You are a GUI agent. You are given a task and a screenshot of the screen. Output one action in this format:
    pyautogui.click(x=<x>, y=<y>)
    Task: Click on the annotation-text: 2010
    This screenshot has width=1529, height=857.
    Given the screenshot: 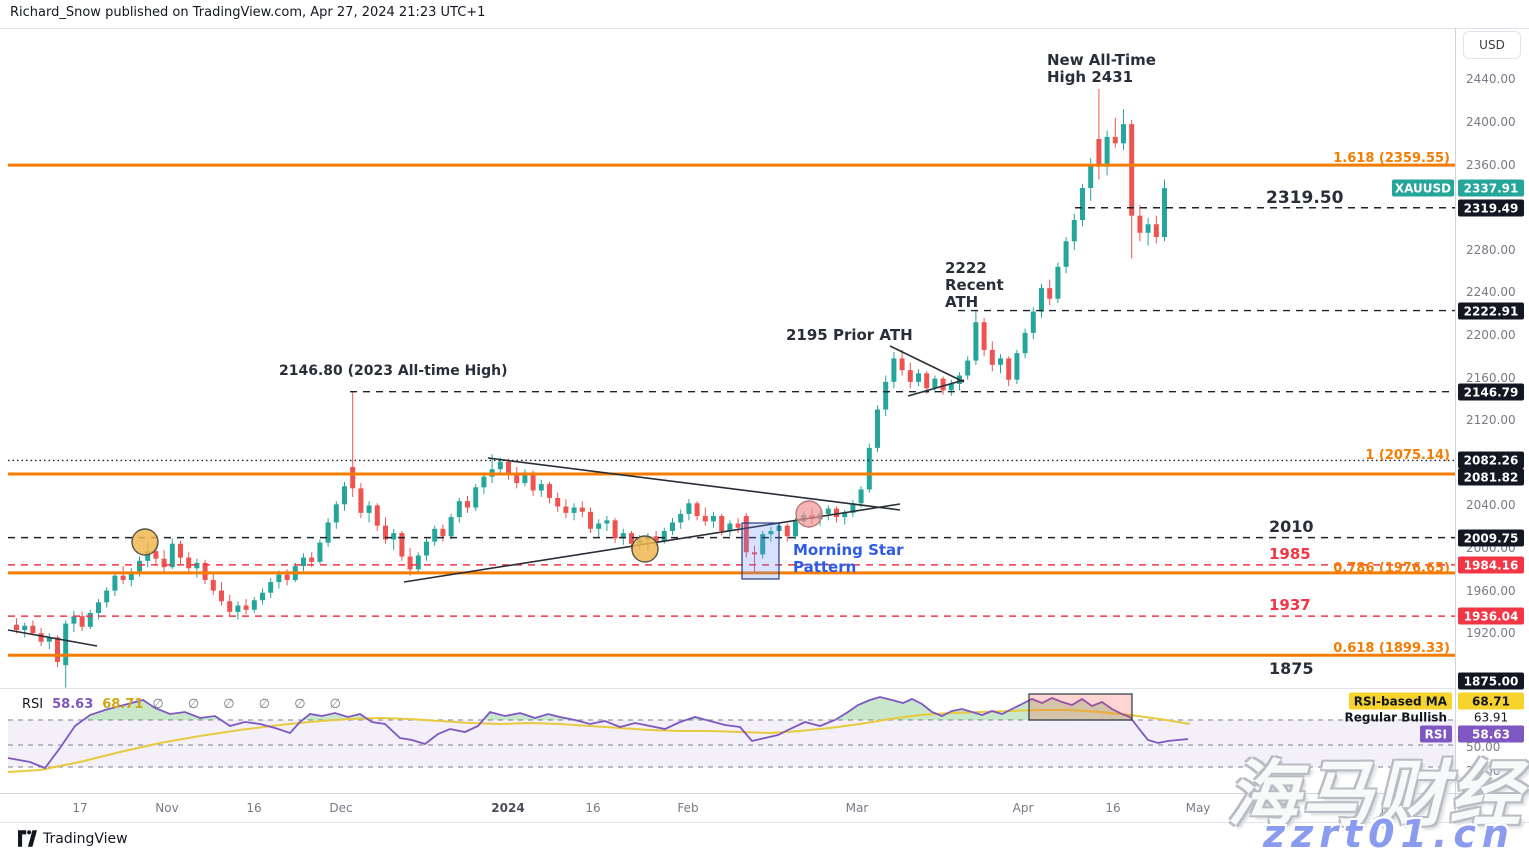 What is the action you would take?
    pyautogui.click(x=1291, y=526)
    